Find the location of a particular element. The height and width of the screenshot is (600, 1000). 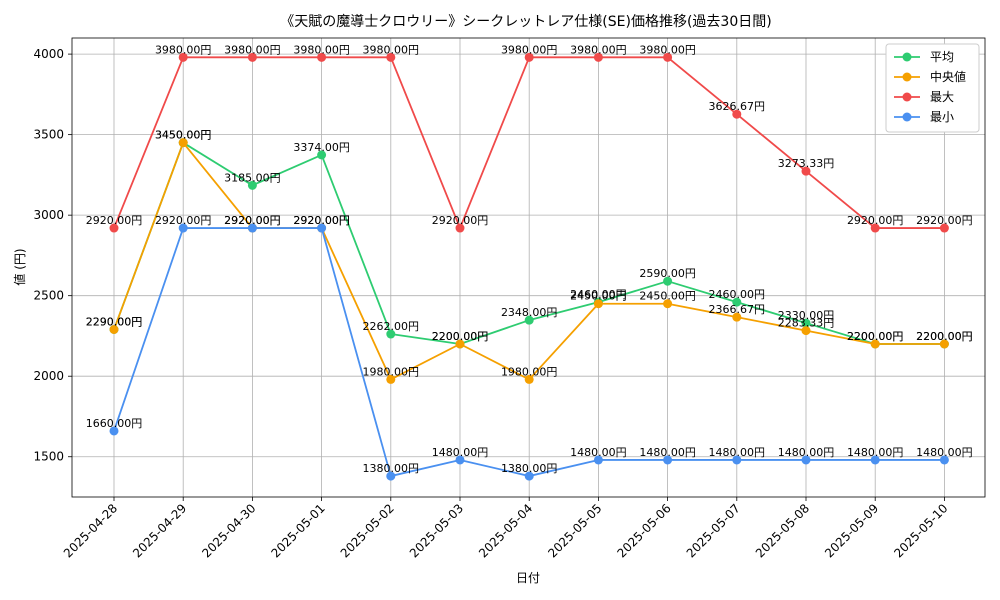

y-tick-label: 2000 is located at coordinates (48, 376).